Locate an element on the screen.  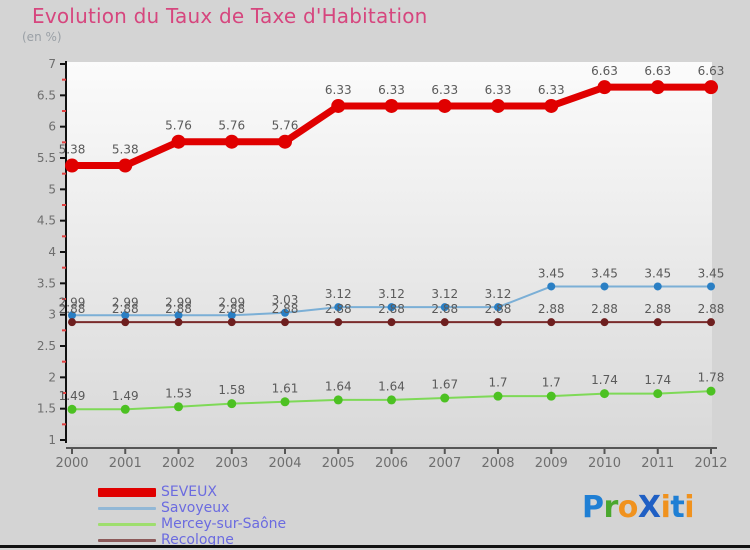
y-axis-tick-label: 6 is located at coordinates (52, 127).